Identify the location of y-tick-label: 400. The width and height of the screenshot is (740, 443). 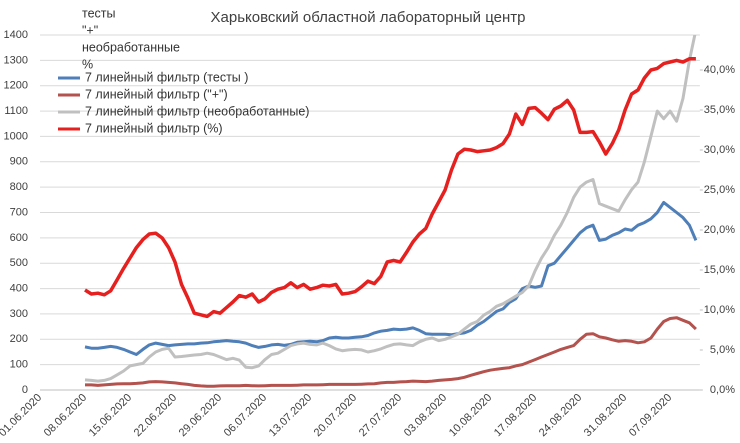
(19, 288).